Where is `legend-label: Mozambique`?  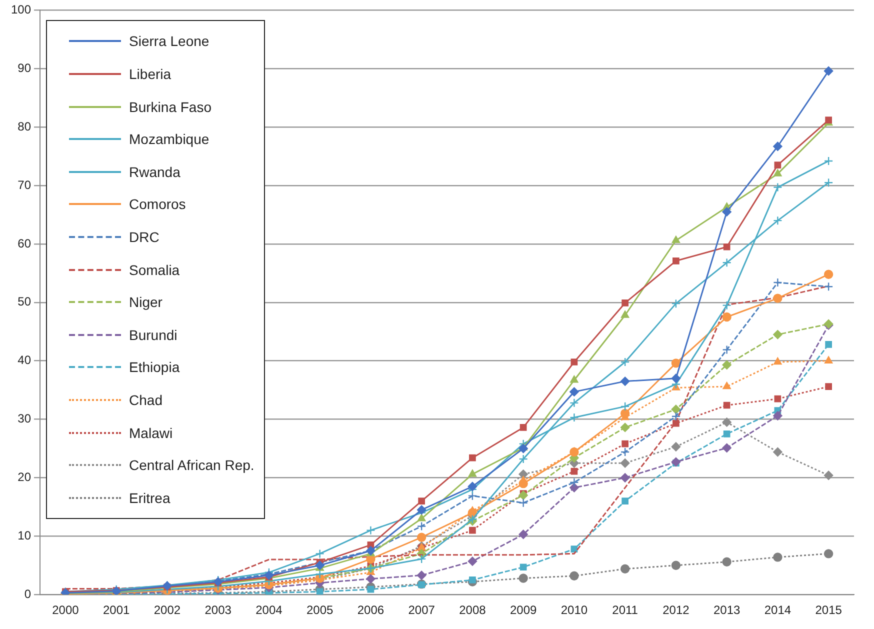
legend-label: Mozambique is located at coordinates (169, 139).